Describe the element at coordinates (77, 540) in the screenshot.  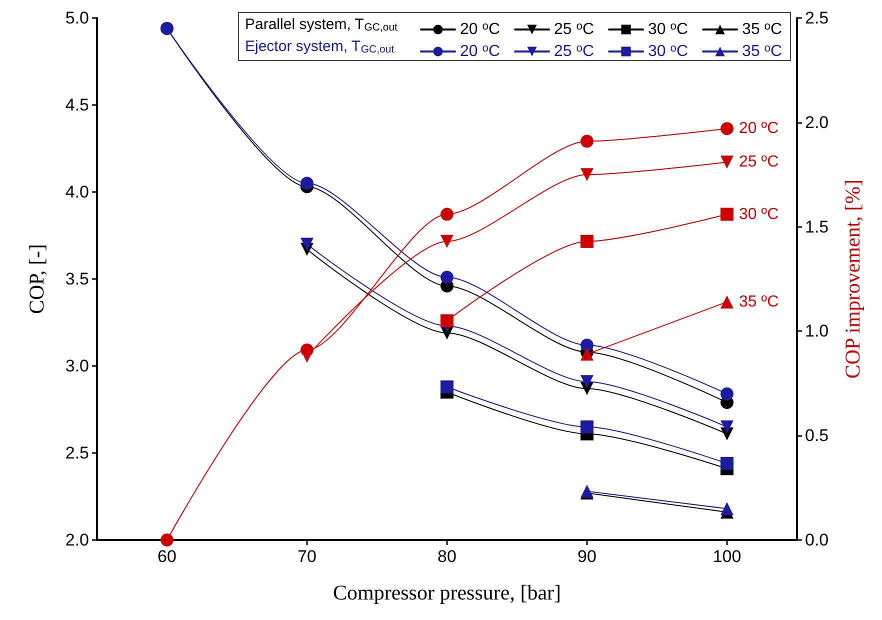
I see `y-tick-label: 2.0` at that location.